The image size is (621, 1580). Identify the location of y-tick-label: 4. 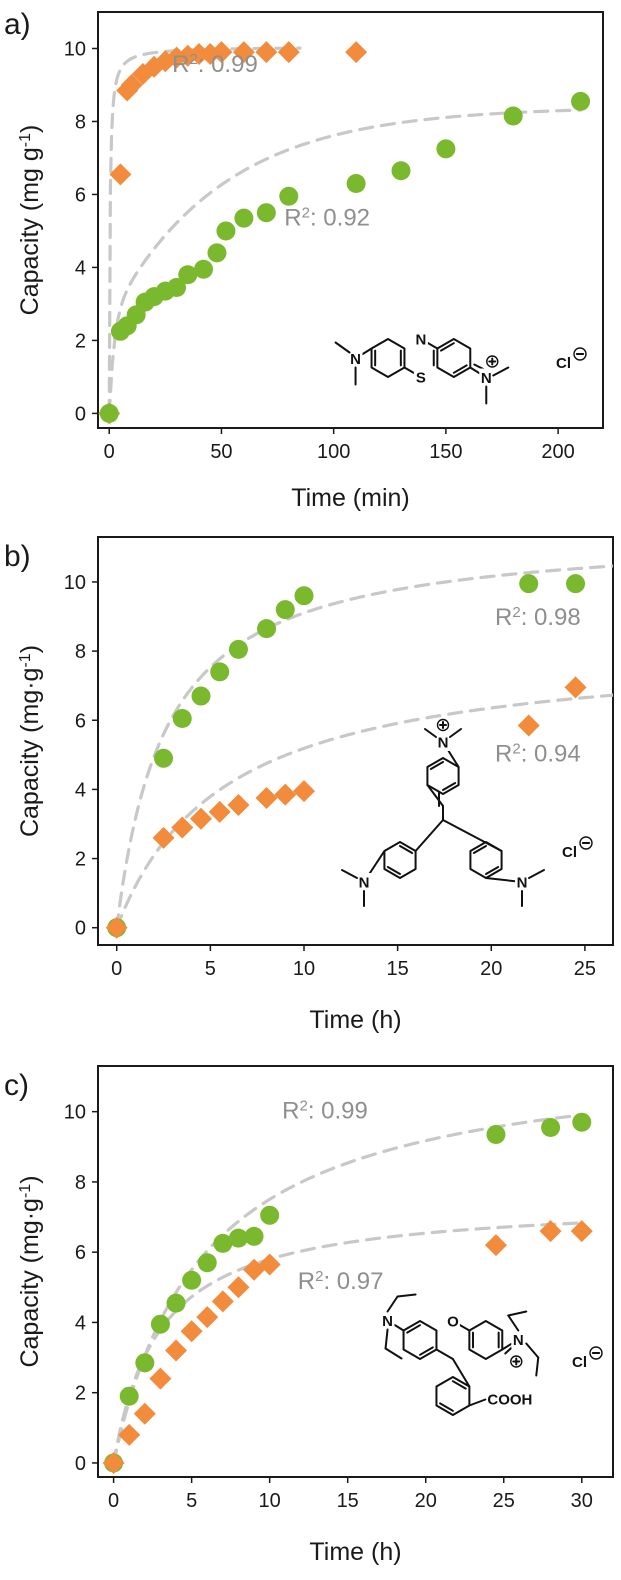
(80, 268).